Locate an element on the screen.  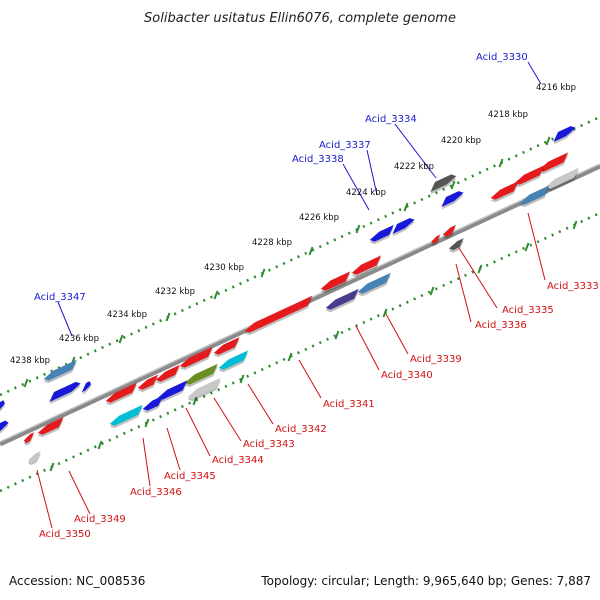
gene-steel-right is located at coordinates (534, 195).